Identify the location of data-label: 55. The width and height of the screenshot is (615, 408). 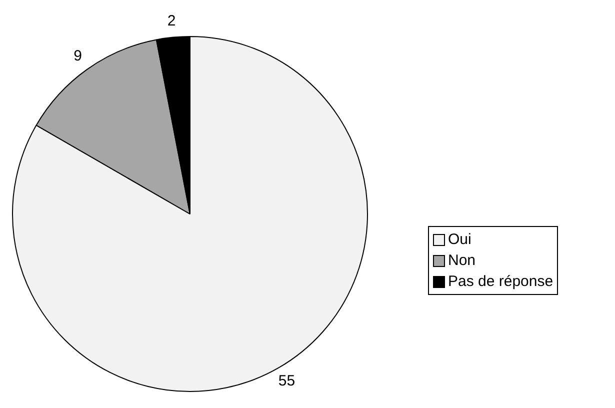
(287, 381).